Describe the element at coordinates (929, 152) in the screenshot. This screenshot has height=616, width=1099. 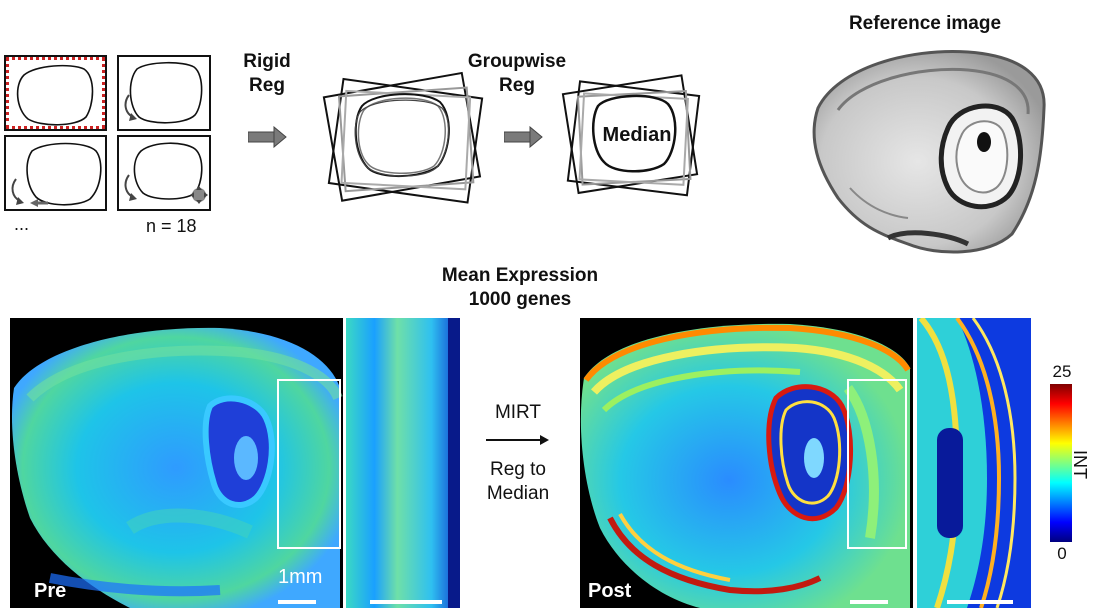
I see `reference-image` at that location.